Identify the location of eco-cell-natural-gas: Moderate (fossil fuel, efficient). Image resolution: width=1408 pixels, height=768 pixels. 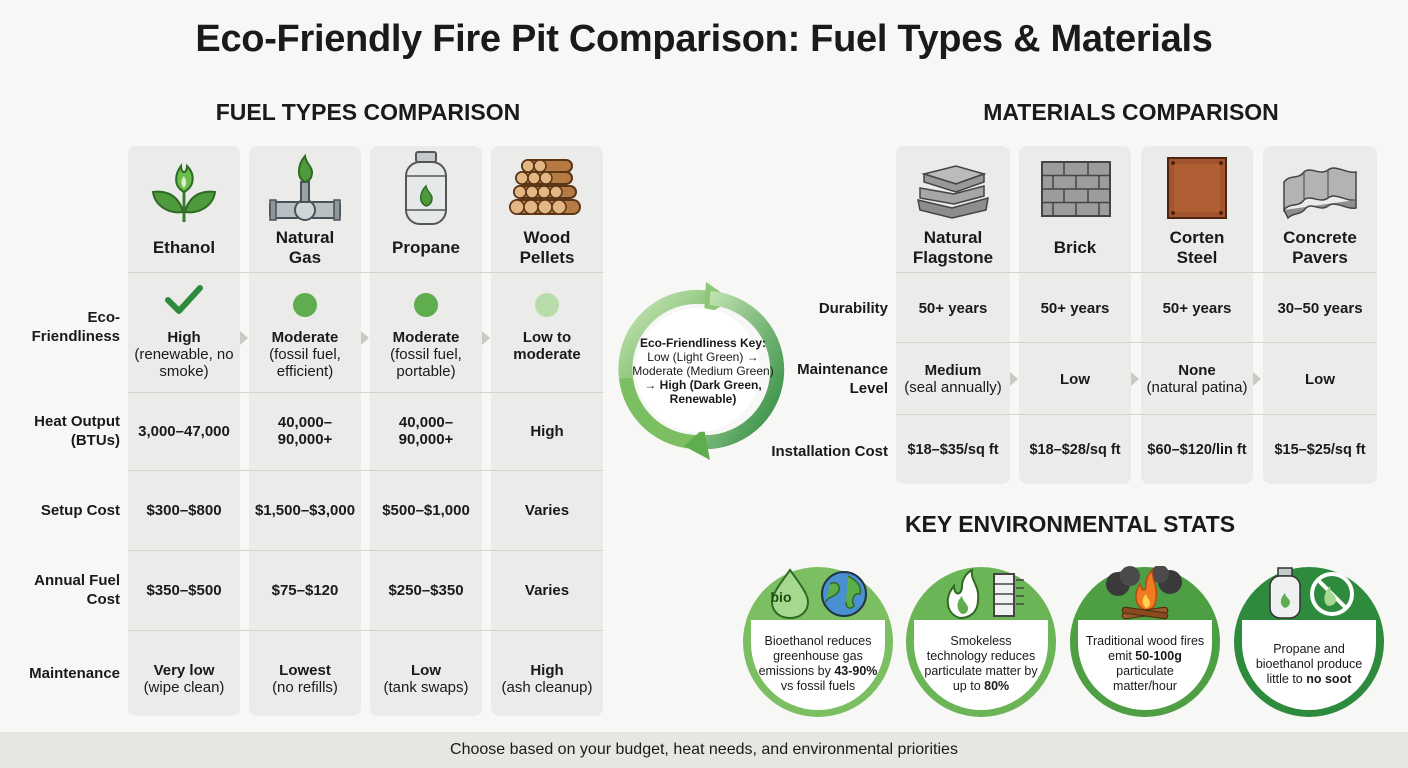
(305, 354).